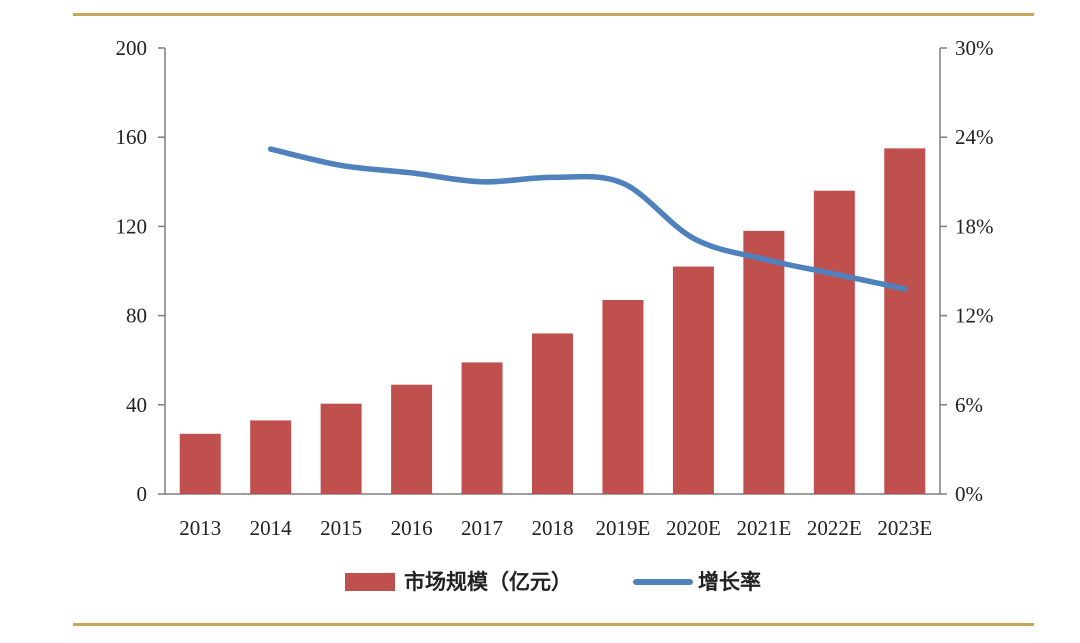 The height and width of the screenshot is (643, 1080). What do you see at coordinates (553, 528) in the screenshot?
I see `x-tick-label: 2018` at bounding box center [553, 528].